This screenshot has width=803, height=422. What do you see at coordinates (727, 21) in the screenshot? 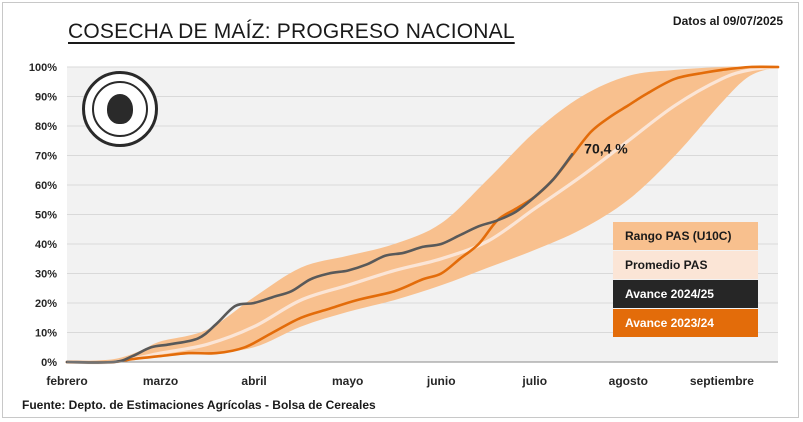
I see `data-date: Datos al 09/07/2025` at bounding box center [727, 21].